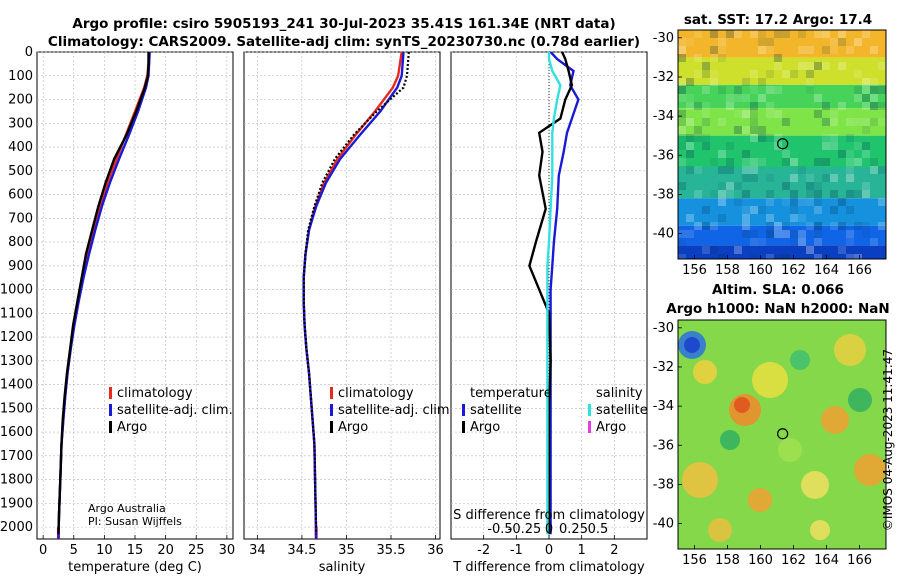 This screenshot has height=580, width=900. I want to click on lon-tick-label: 162, so click(793, 270).